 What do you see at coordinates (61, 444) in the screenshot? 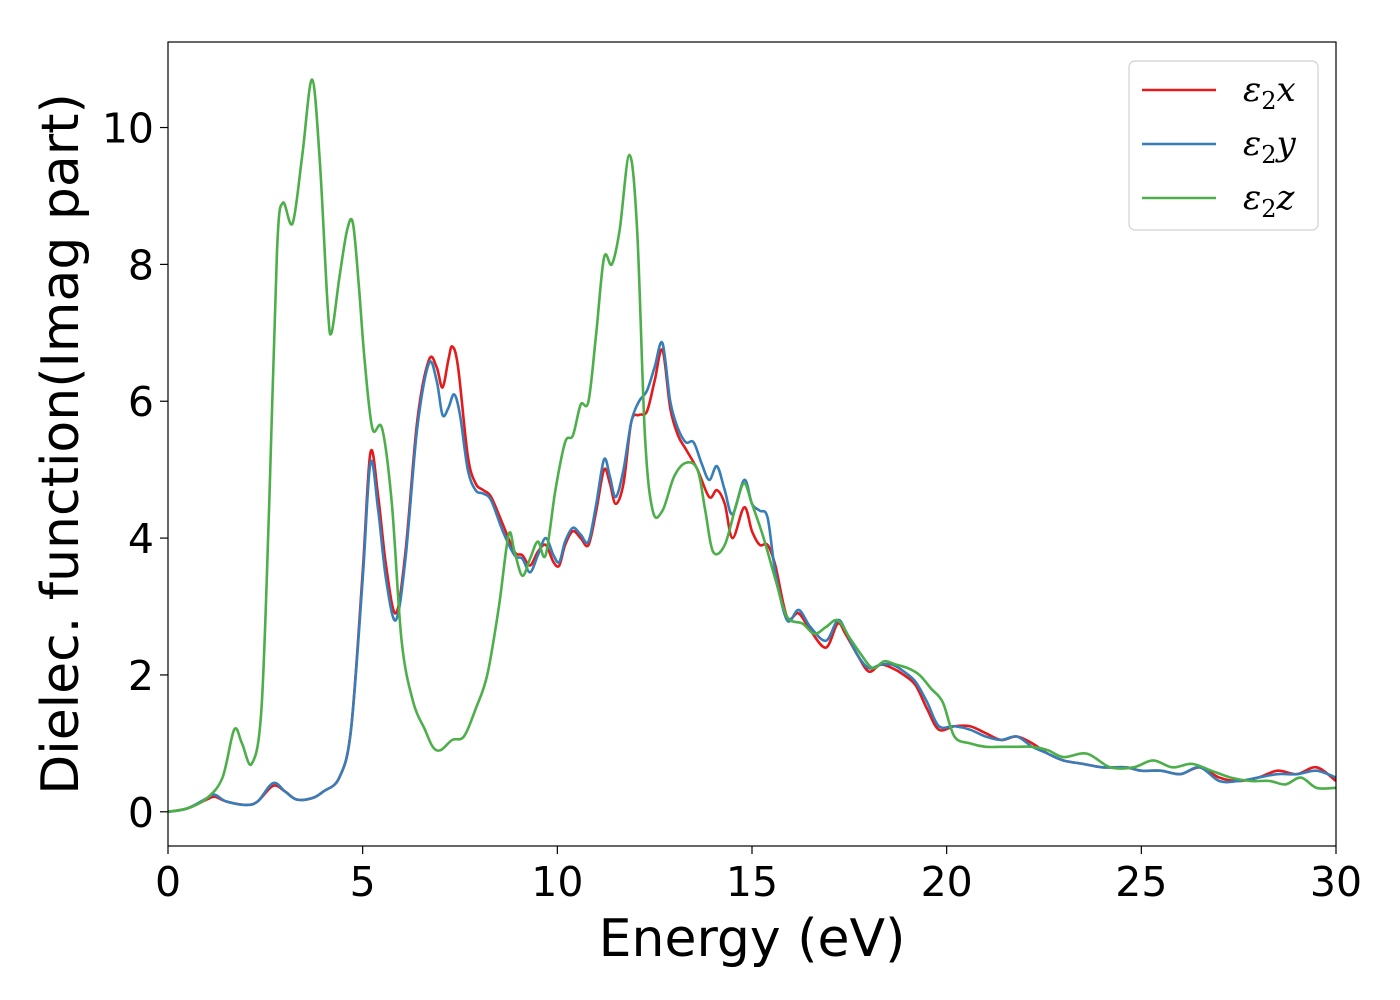
I see `y-axis-label: Dielec. function(Imag part)` at bounding box center [61, 444].